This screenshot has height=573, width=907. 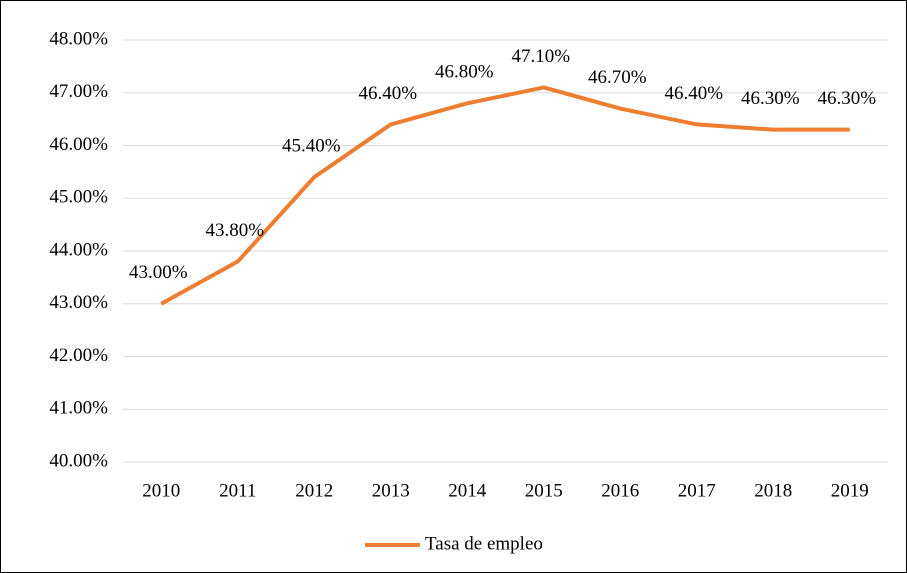 I want to click on data-label: 46.80%, so click(x=464, y=72).